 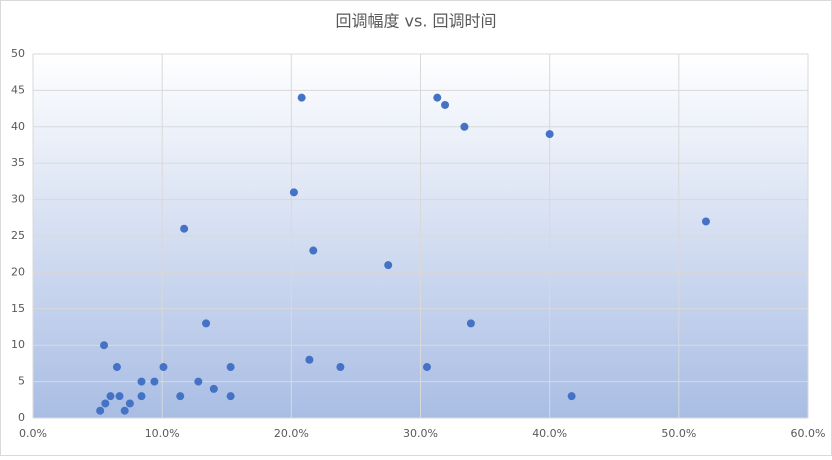 I want to click on y-tick-label: 20, so click(x=18, y=271).